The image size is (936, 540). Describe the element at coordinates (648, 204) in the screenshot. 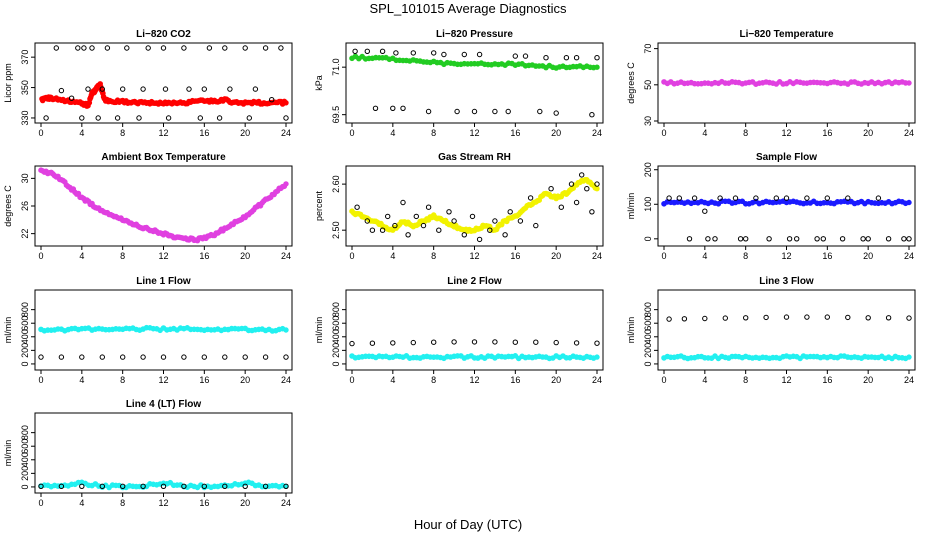

I see `y-tick-label: 100` at that location.